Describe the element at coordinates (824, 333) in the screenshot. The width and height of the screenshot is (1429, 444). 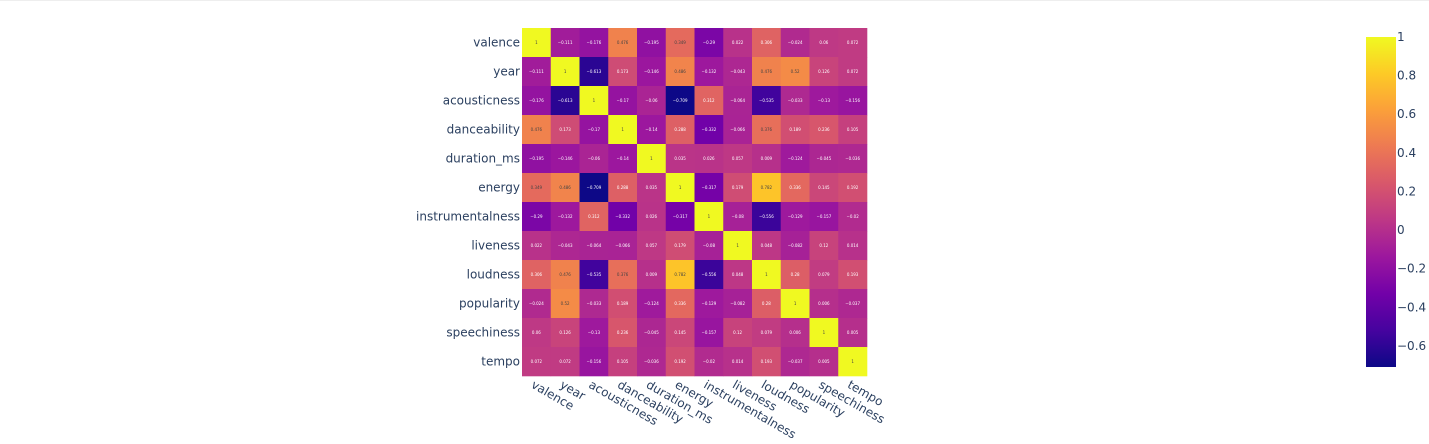
I see `heatmap-cell-speechiness-speechiness` at that location.